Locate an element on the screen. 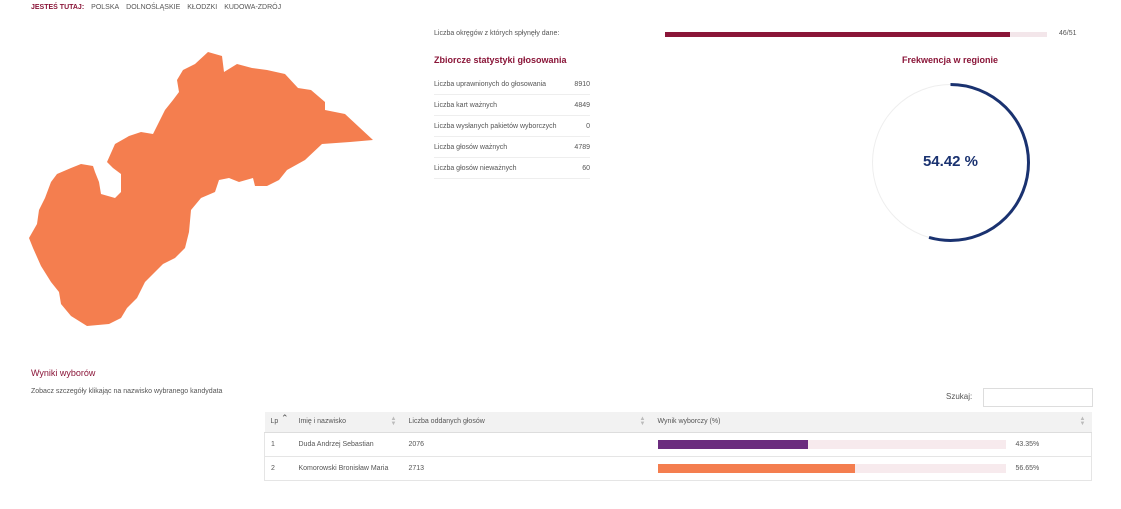  column-label: Wynik wyborczy (%) is located at coordinates (689, 422).